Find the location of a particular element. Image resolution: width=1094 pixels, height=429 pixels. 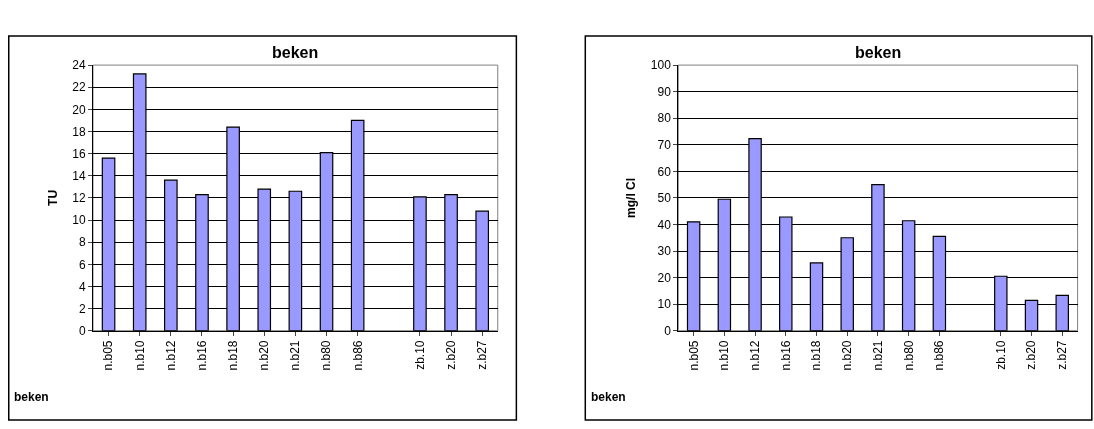

y-axis-title: TU is located at coordinates (52, 197).